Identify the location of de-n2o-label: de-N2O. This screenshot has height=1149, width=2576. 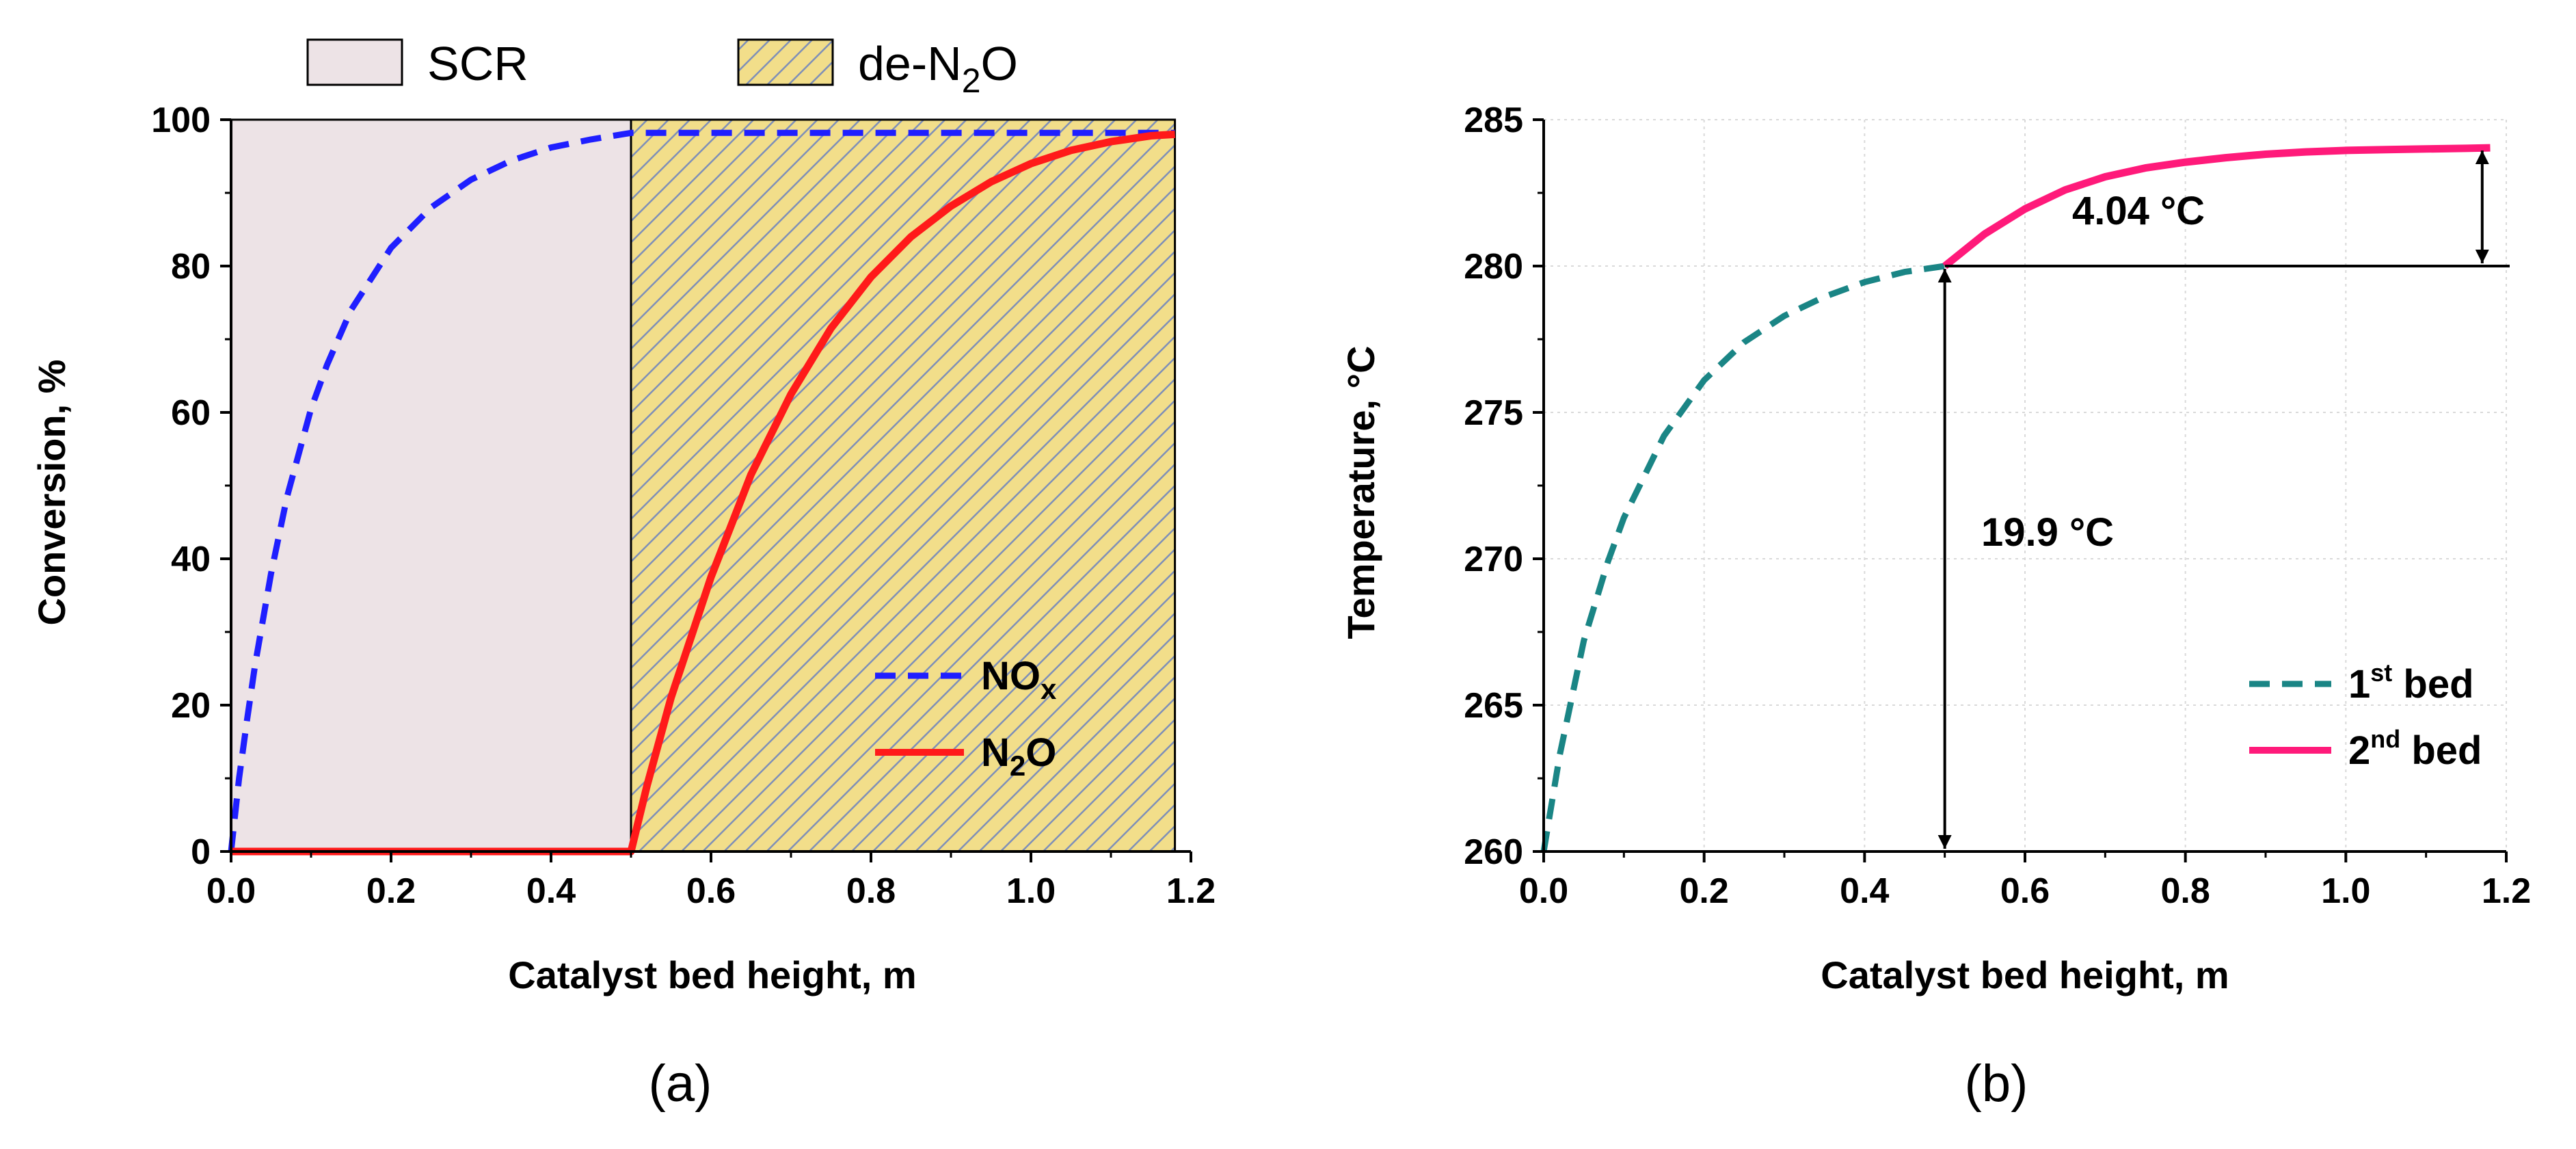
(938, 68).